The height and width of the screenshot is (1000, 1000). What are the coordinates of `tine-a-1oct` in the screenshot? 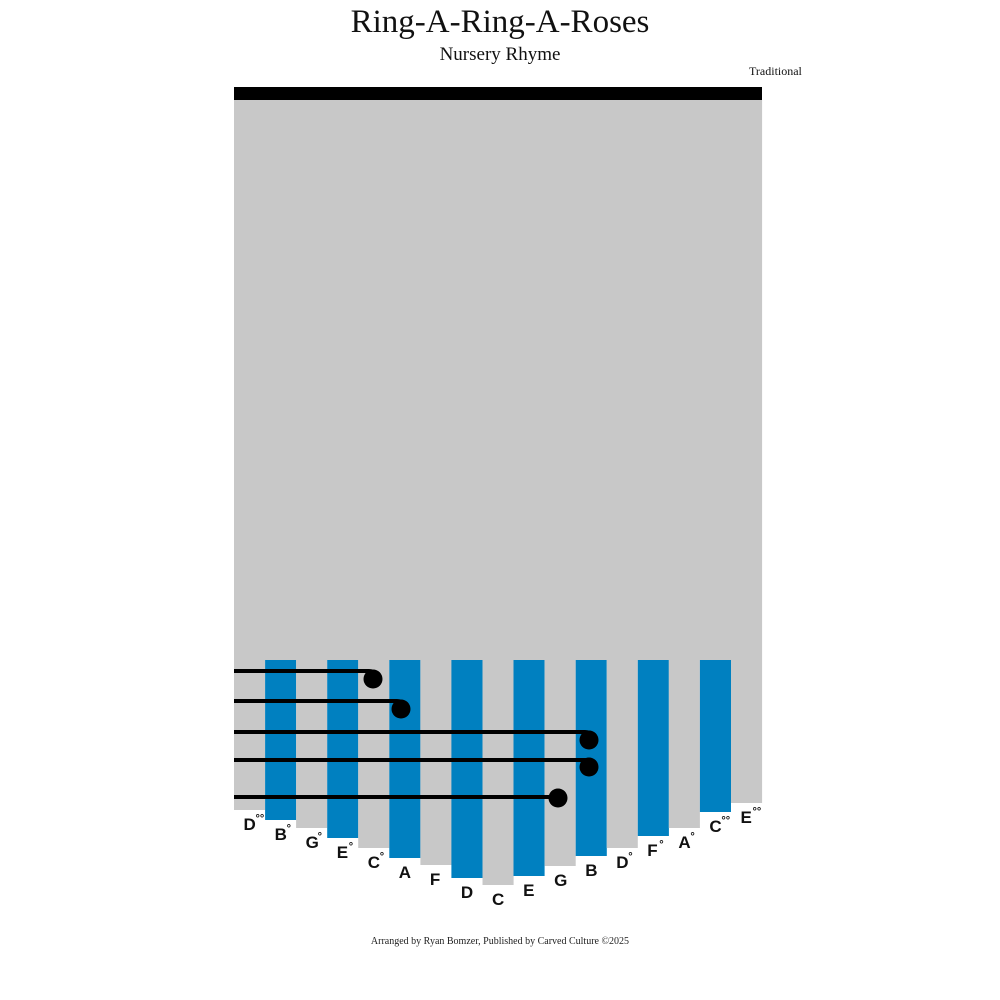 It's located at (684, 464).